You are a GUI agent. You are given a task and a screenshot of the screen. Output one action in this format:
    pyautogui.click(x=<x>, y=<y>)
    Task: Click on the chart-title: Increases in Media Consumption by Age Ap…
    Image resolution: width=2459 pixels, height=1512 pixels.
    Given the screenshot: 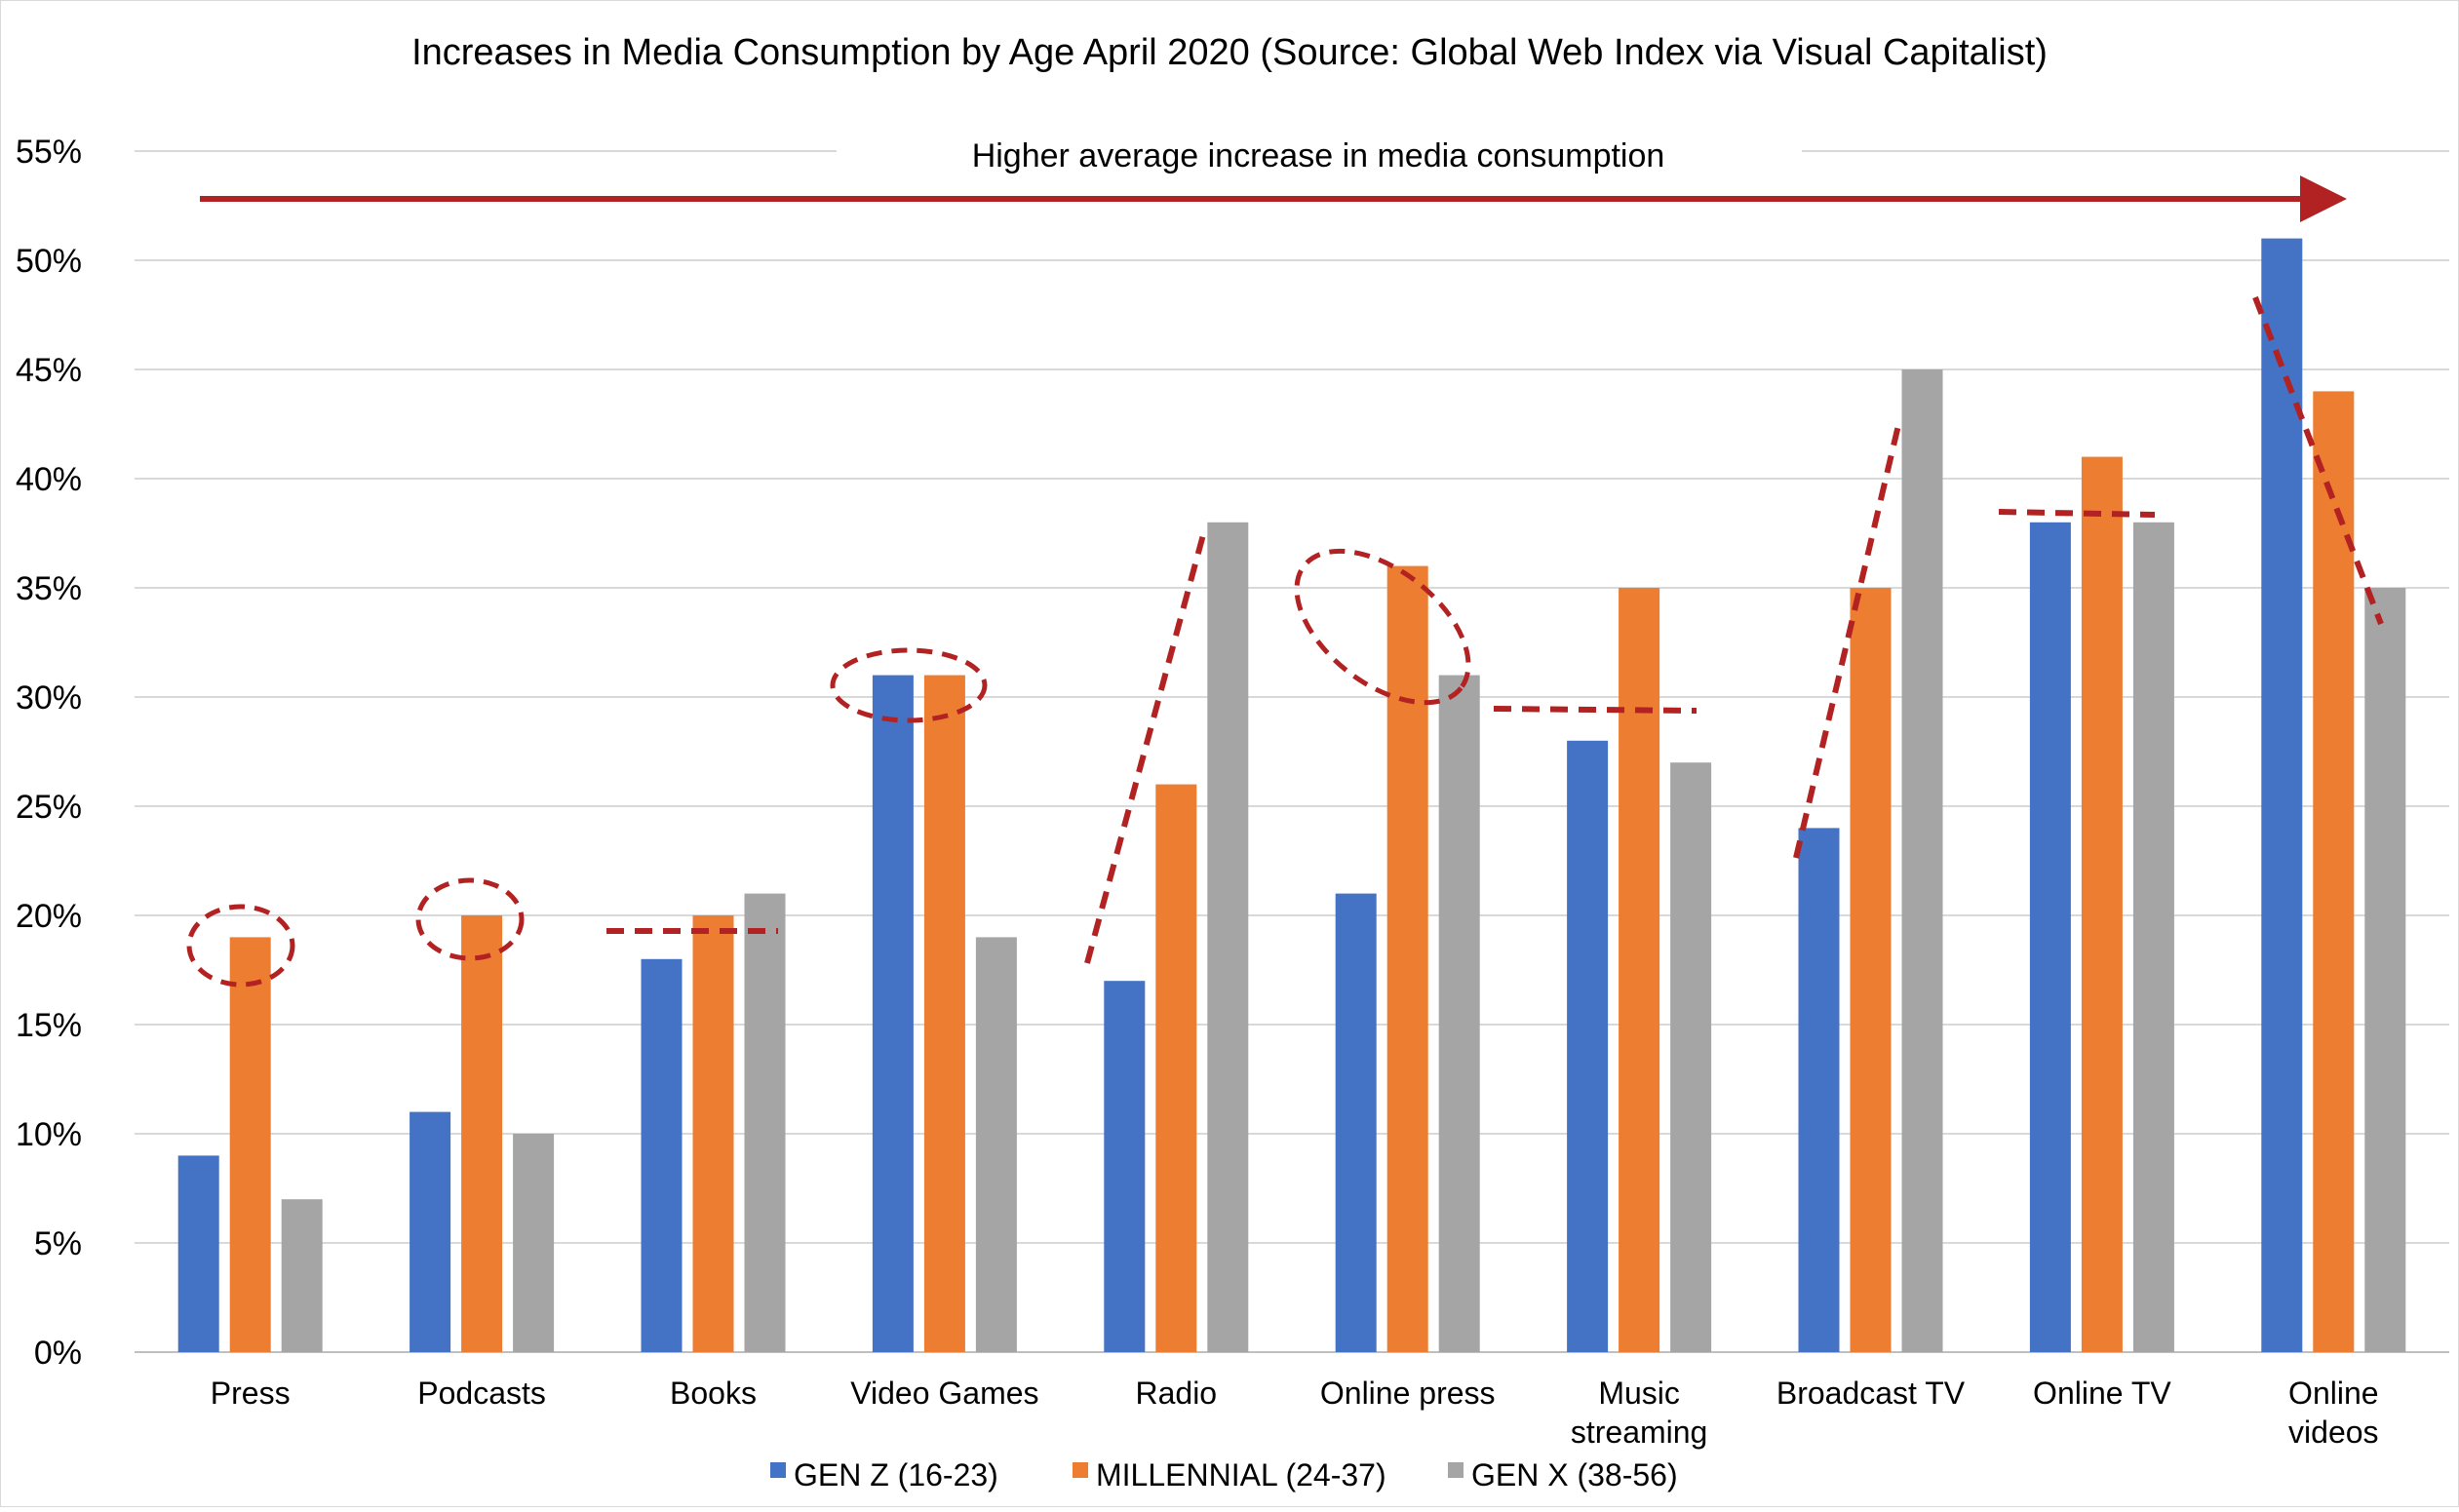 What is the action you would take?
    pyautogui.click(x=1229, y=52)
    